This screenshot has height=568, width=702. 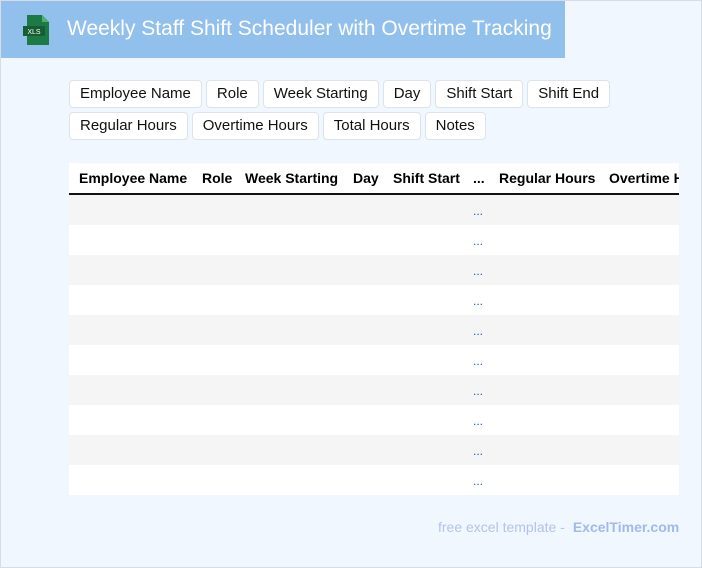 I want to click on column-chip: Total Hours, so click(x=371, y=126).